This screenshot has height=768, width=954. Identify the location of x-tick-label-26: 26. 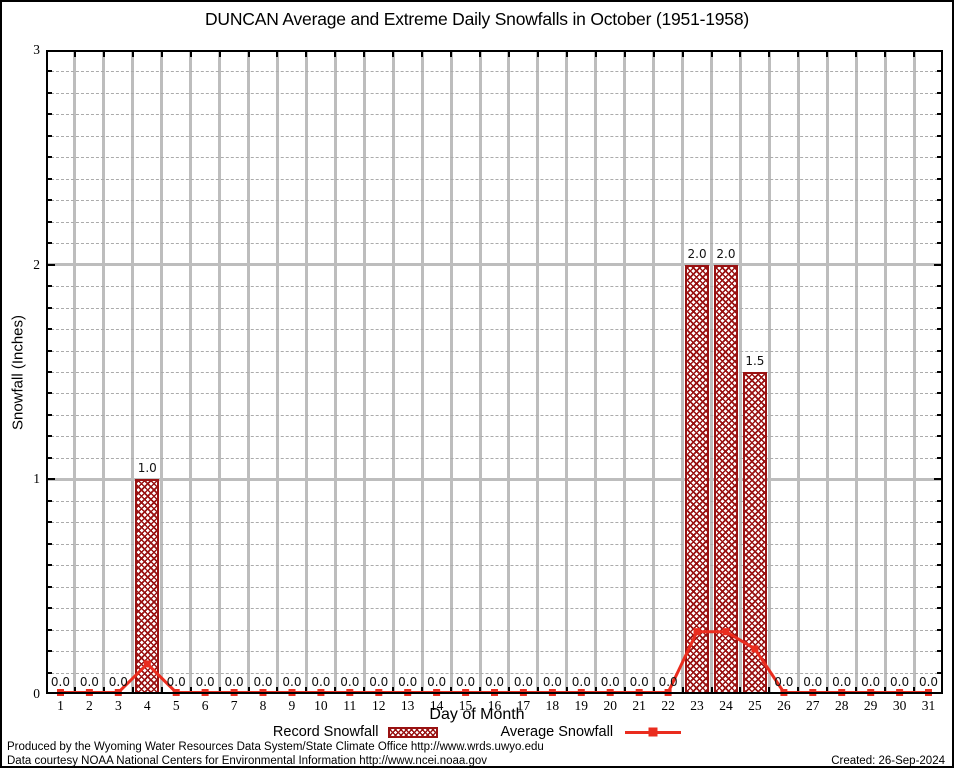
(784, 705).